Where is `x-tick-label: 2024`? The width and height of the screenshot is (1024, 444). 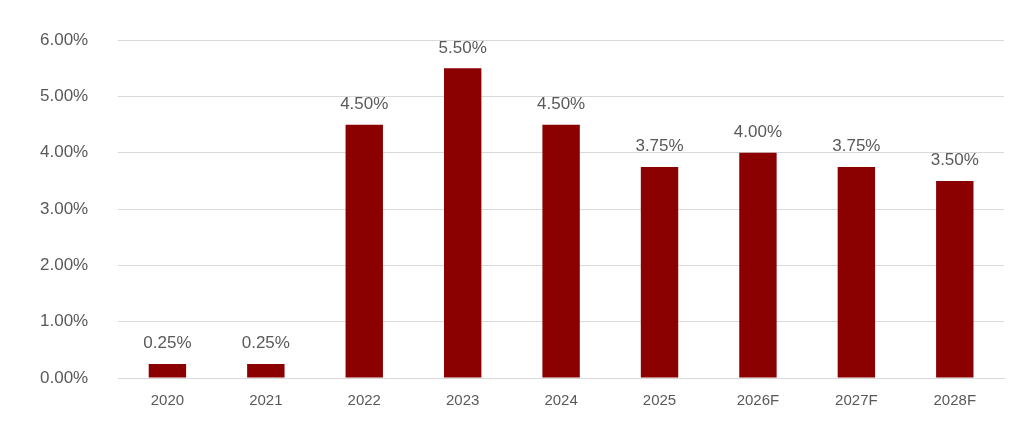 x-tick-label: 2024 is located at coordinates (561, 400).